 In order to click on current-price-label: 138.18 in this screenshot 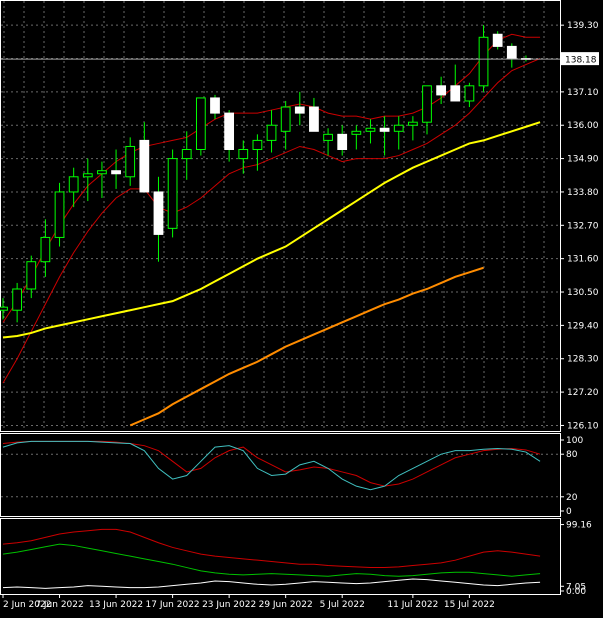, I will do `click(581, 61)`.